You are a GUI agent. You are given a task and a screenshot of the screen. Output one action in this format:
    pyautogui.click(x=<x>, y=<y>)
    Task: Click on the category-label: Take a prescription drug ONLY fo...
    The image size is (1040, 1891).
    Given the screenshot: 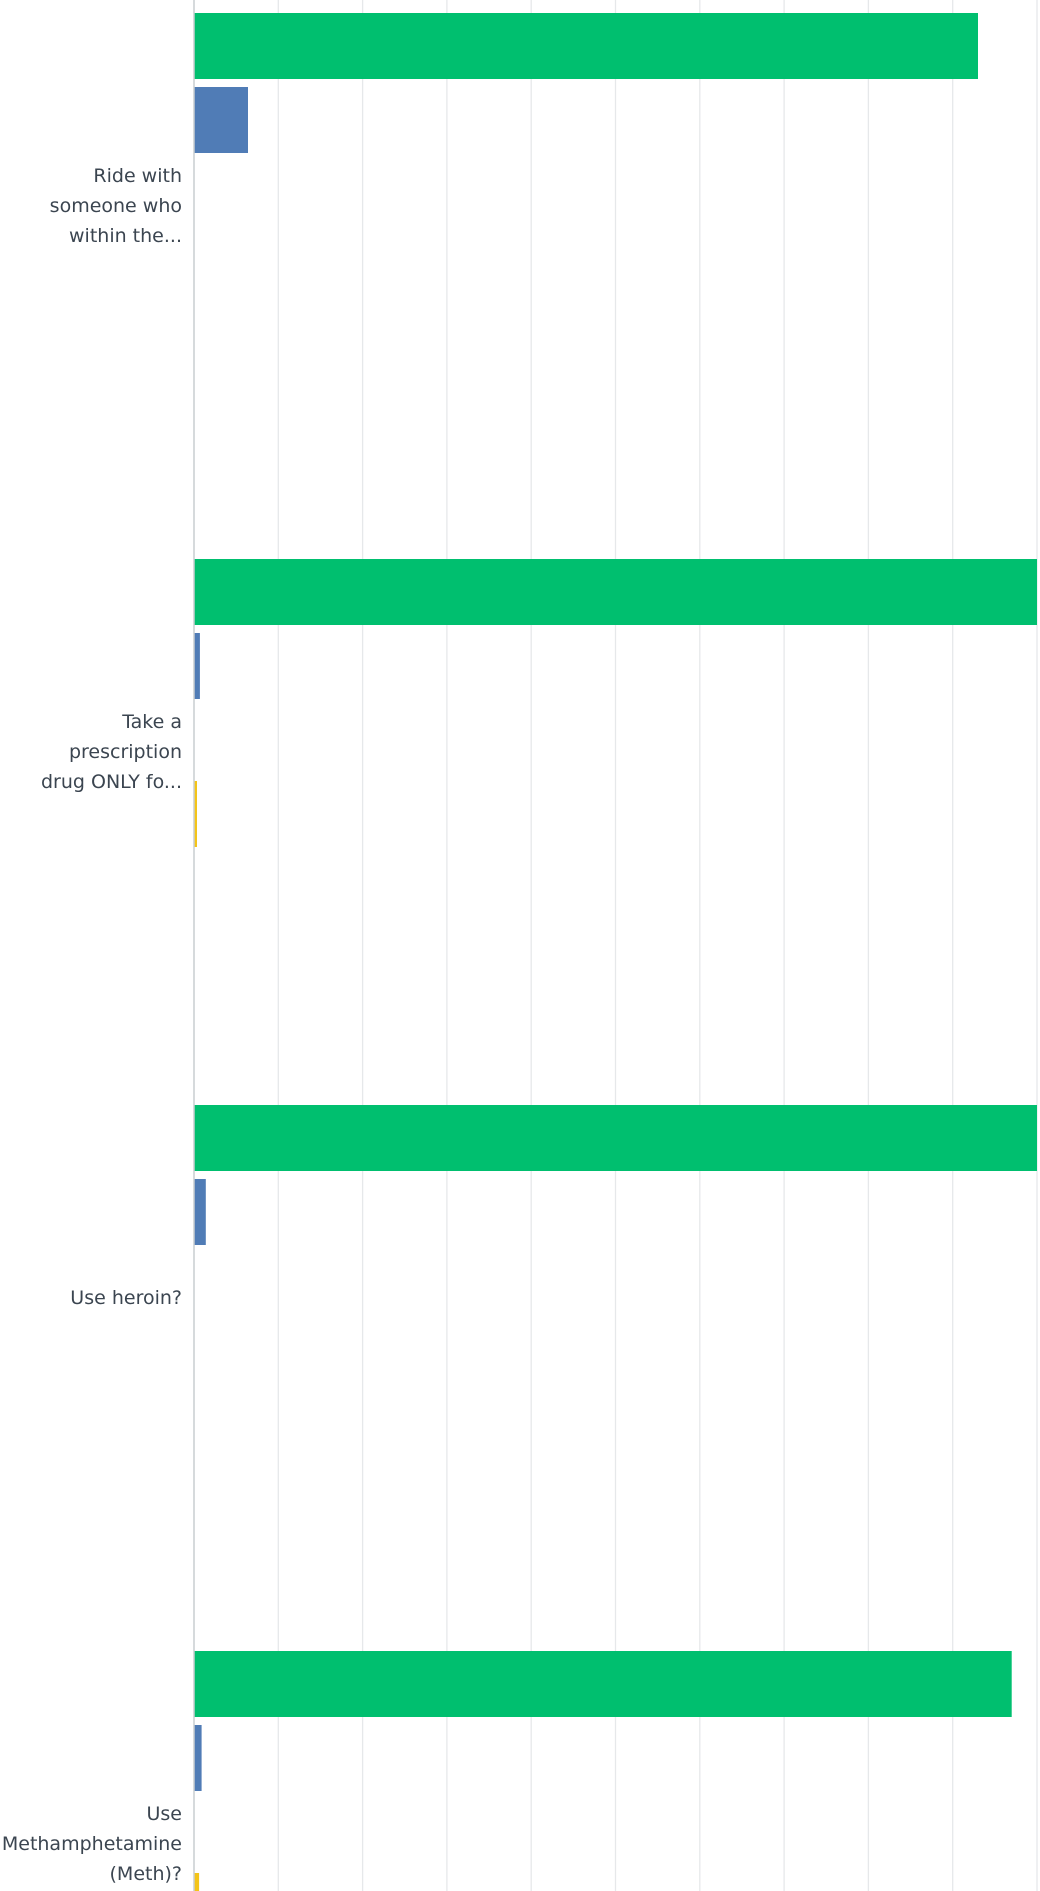 What is the action you would take?
    pyautogui.click(x=111, y=752)
    